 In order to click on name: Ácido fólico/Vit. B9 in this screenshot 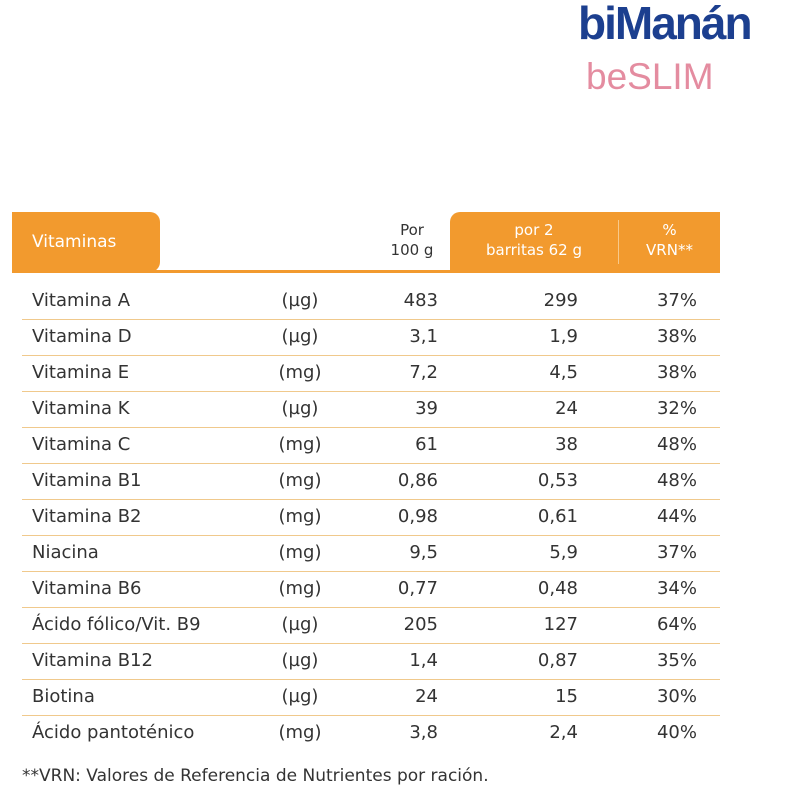, I will do `click(116, 624)`.